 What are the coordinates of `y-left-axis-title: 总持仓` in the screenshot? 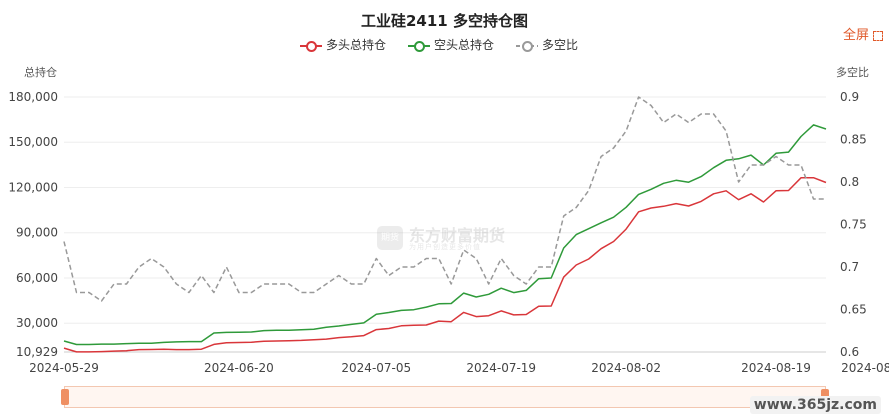 It's located at (40, 72).